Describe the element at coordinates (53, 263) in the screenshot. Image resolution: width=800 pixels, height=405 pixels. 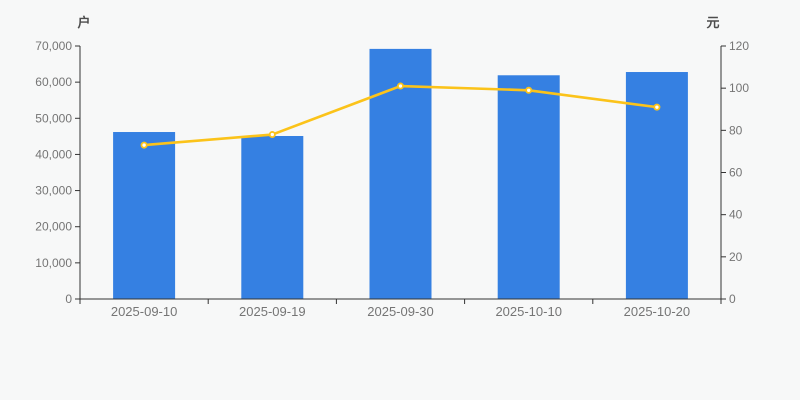
I see `left-axis-tick-label: 10,000` at that location.